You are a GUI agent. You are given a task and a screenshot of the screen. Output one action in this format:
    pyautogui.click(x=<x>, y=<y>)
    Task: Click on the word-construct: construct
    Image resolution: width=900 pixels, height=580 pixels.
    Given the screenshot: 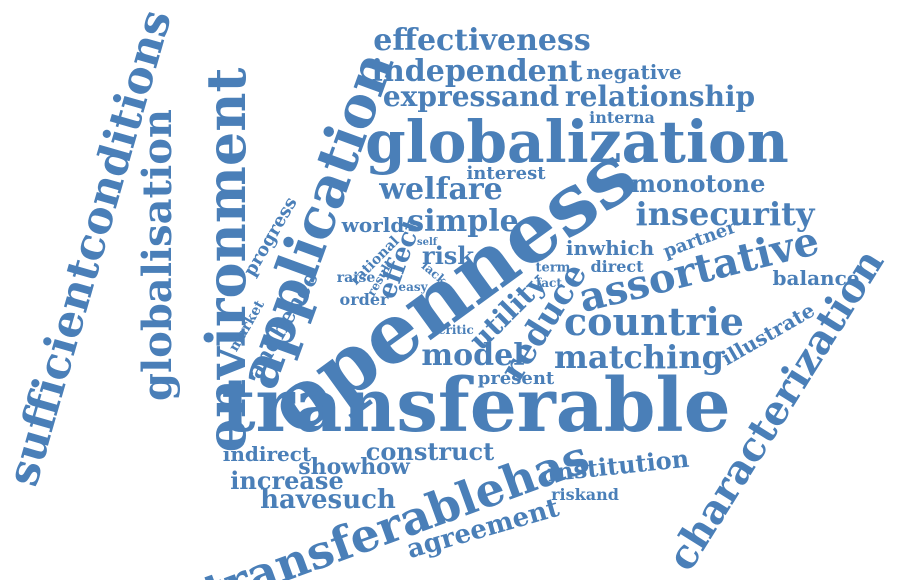 What is the action you would take?
    pyautogui.click(x=430, y=451)
    